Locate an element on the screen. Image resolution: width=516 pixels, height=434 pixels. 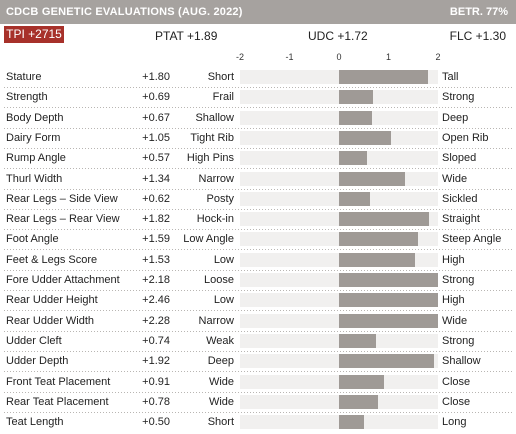
flc-value: FLC +1.30 is located at coordinates (477, 36).